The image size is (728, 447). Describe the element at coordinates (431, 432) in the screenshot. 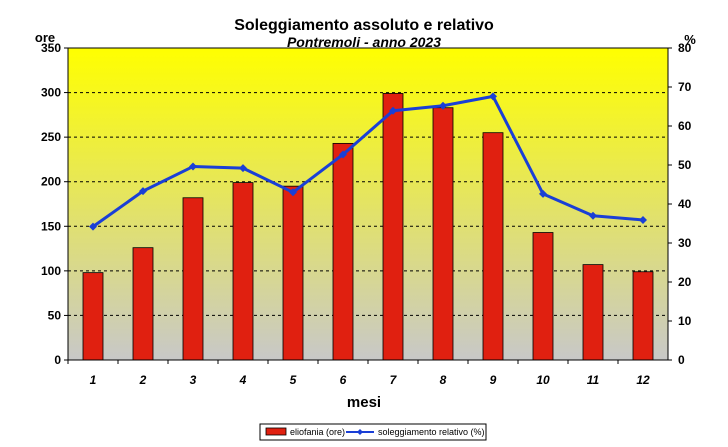

I see `legend-label-line: soleggiamento relativo (%)` at that location.